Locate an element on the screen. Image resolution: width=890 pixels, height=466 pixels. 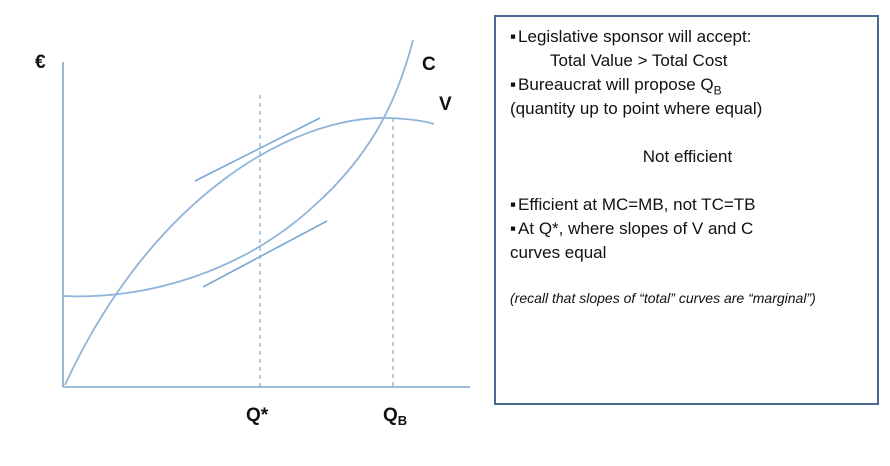
sponsor-accept-line: Legislative sponsor will accept: is located at coordinates (687, 37).